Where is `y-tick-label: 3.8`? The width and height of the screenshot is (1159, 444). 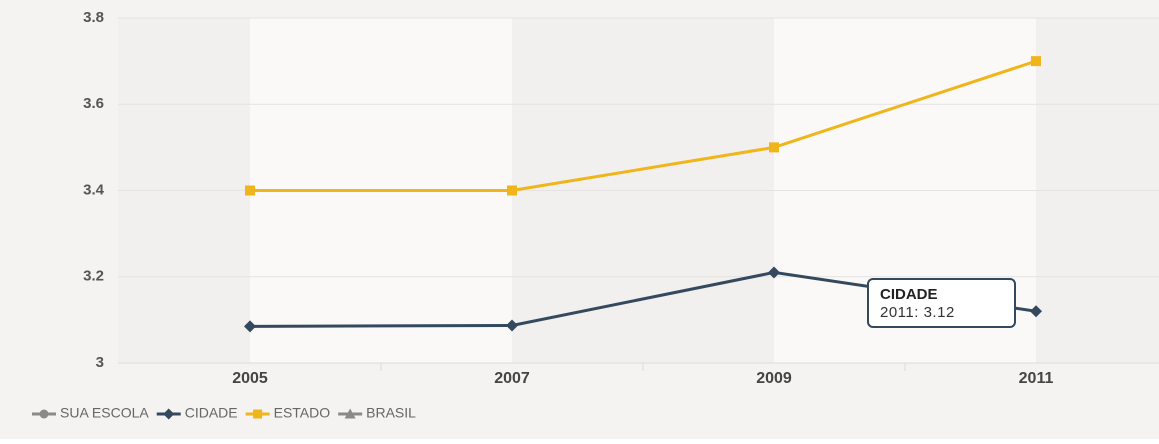
y-tick-label: 3.8 is located at coordinates (93, 17).